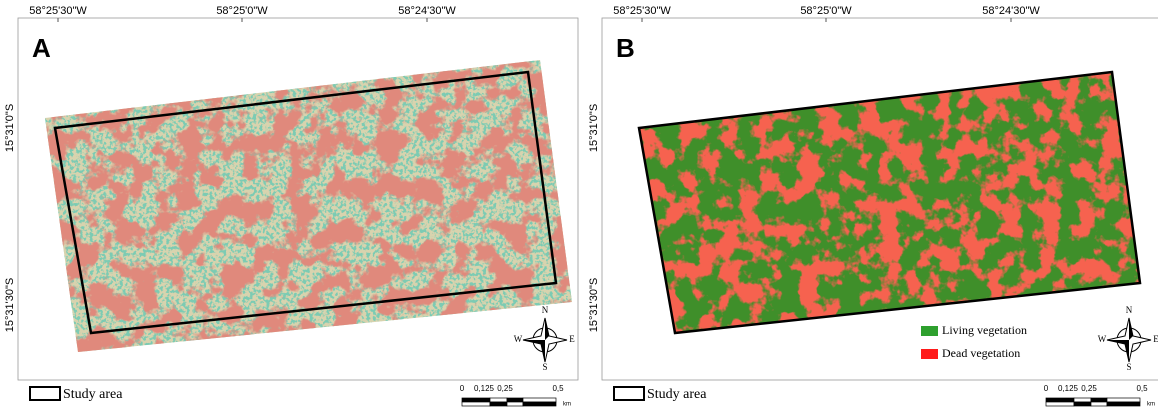  Describe the element at coordinates (984, 330) in the screenshot. I see `legend-label: Living vegetation` at that location.